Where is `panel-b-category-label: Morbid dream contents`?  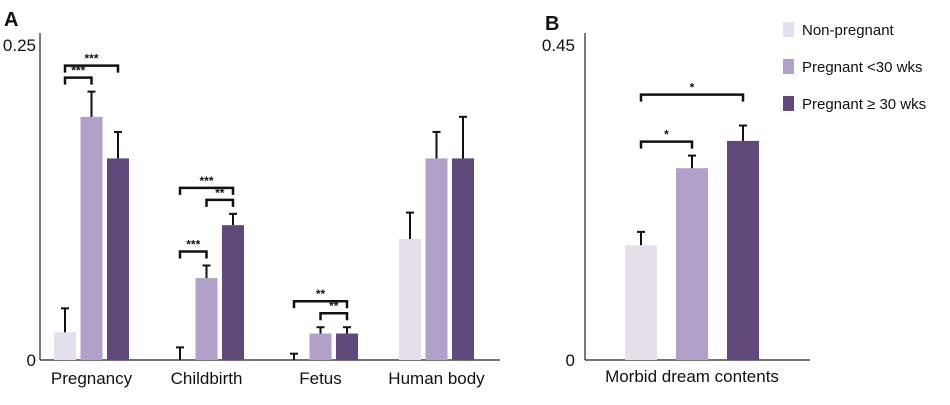
panel-b-category-label: Morbid dream contents is located at coordinates (692, 376).